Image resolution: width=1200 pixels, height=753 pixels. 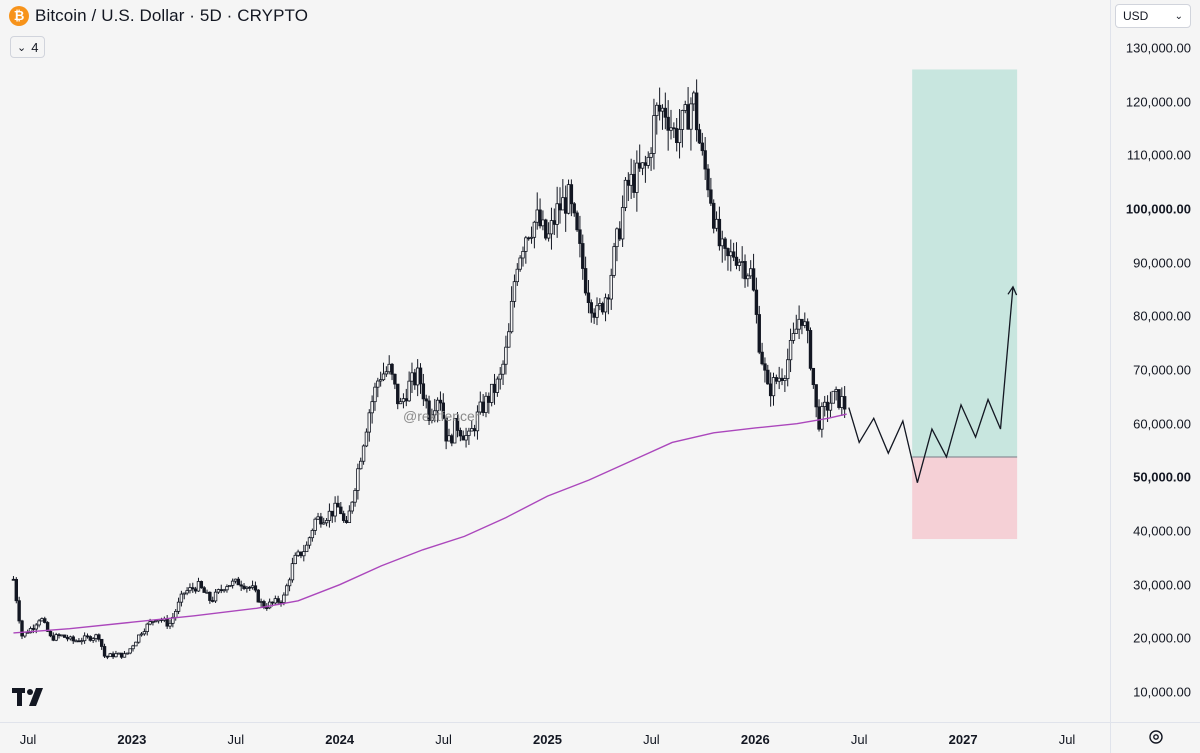 What do you see at coordinates (931, 384) in the screenshot?
I see `projection-path` at bounding box center [931, 384].